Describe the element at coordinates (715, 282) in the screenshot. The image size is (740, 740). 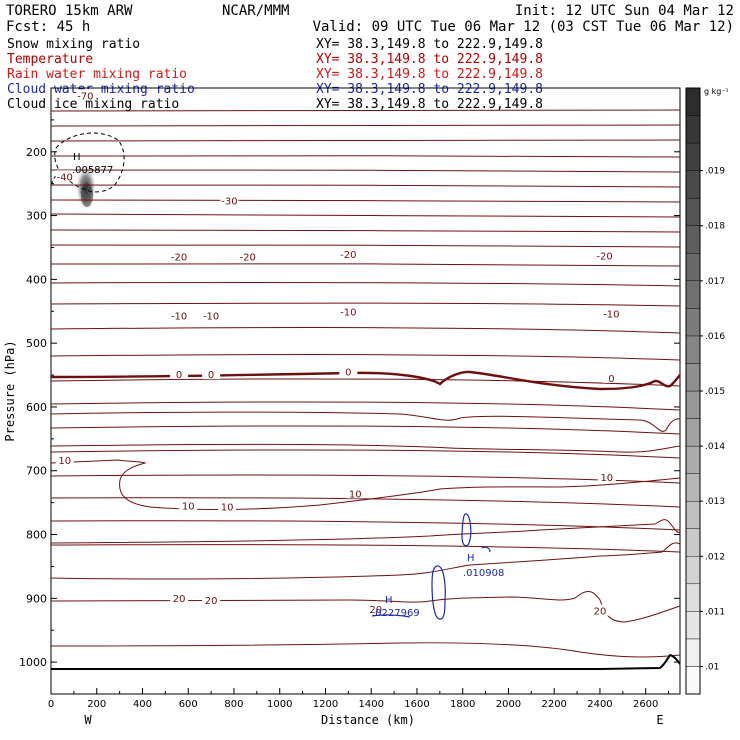
I see `colorbar-tick-label: .017` at that location.